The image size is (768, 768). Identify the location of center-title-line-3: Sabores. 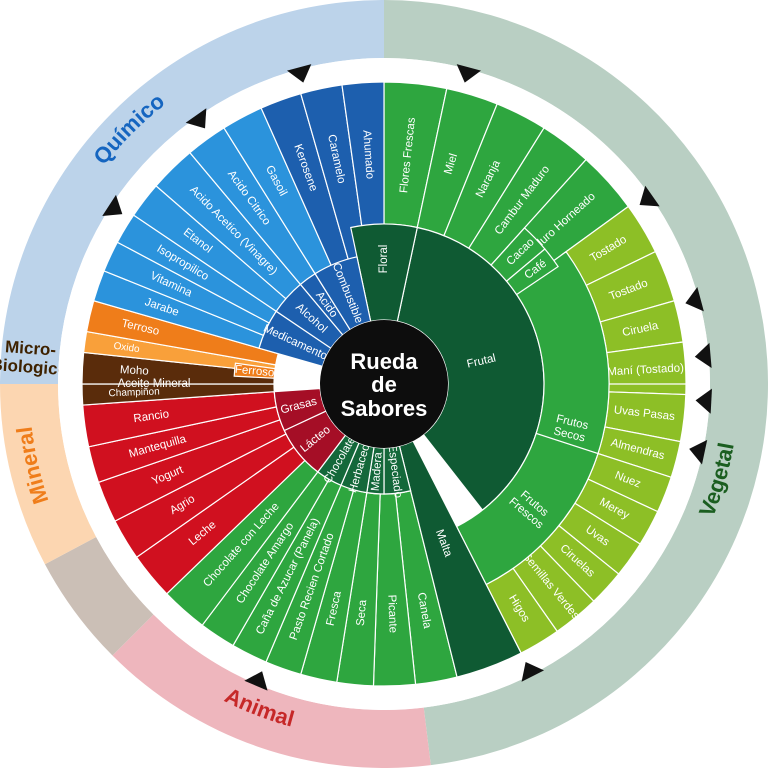
(384, 408).